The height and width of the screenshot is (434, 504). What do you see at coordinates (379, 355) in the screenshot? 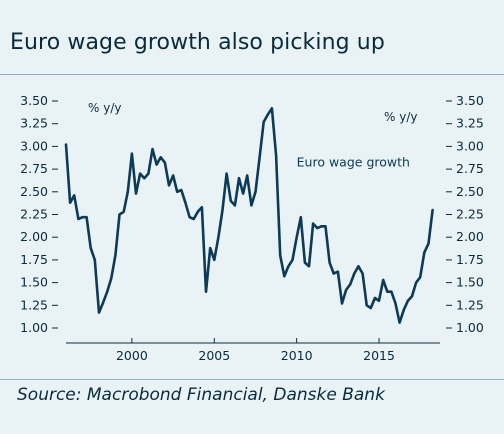
I see `x-tick-label: 2015` at bounding box center [379, 355].